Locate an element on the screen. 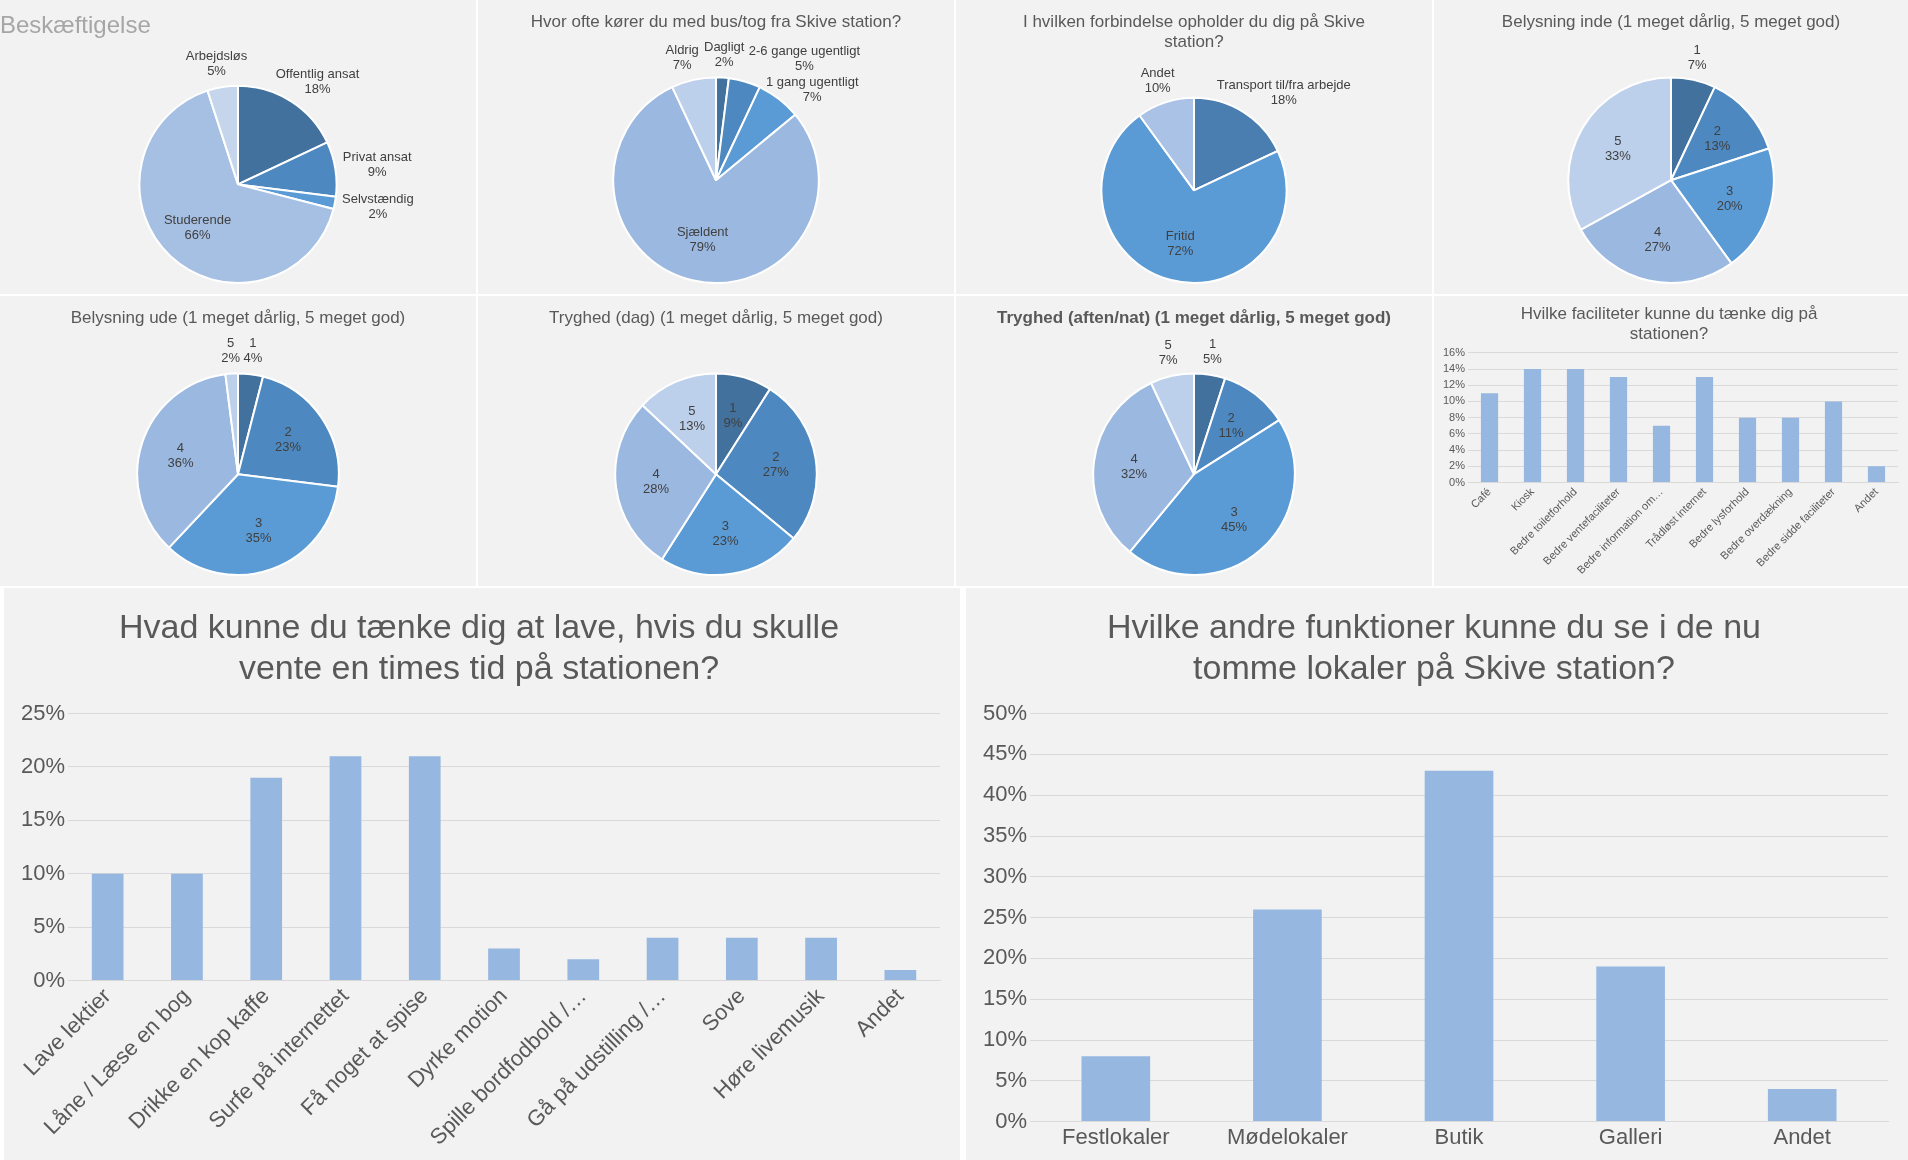  data-label: 36% is located at coordinates (180, 462).